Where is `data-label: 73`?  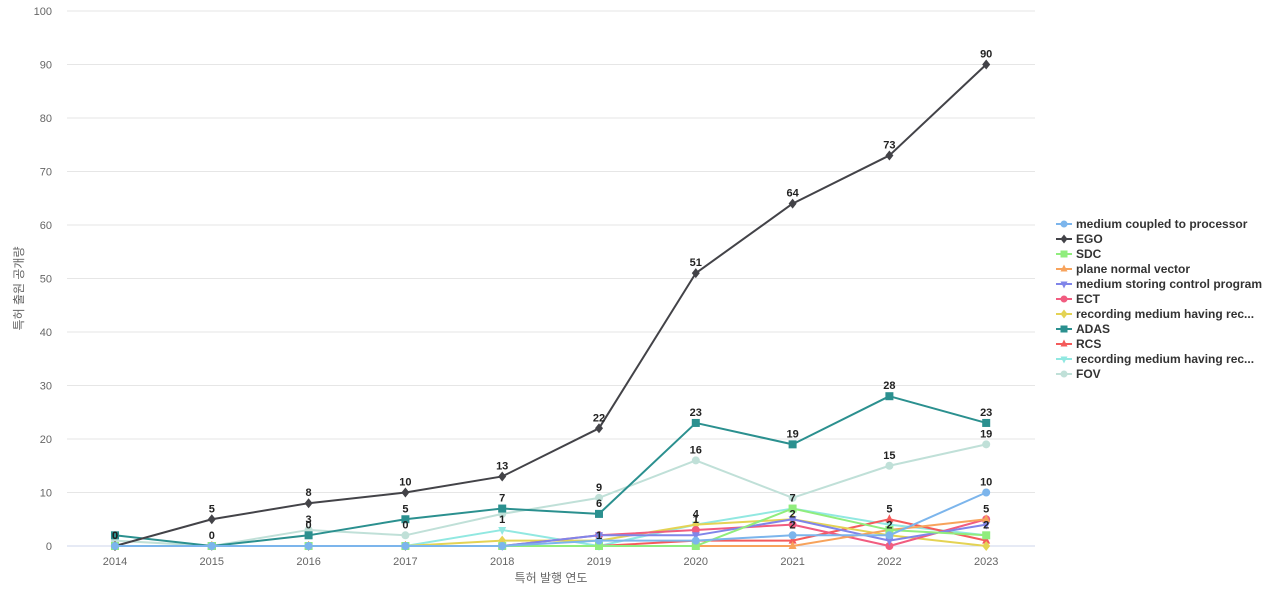 data-label: 73 is located at coordinates (889, 145).